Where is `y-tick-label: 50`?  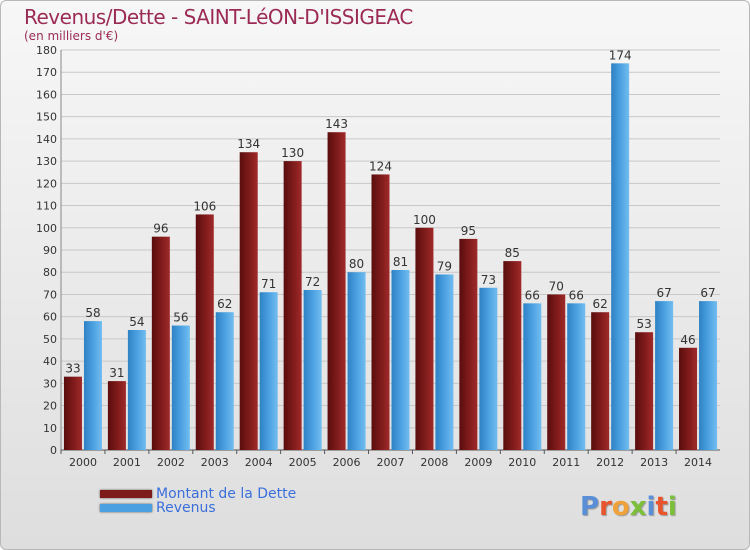 y-tick-label: 50 is located at coordinates (50, 339).